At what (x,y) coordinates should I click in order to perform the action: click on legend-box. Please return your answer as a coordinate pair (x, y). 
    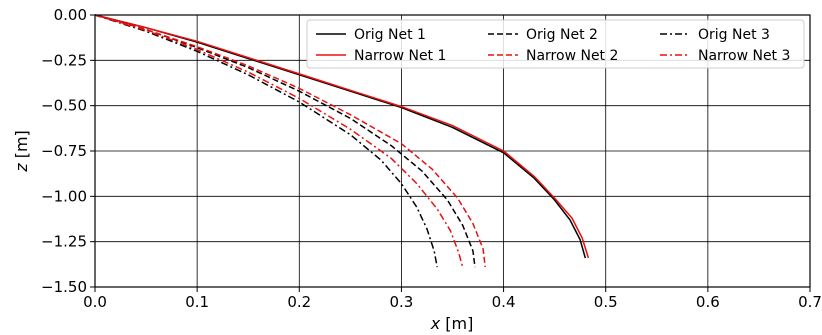
    Looking at the image, I should click on (555, 44).